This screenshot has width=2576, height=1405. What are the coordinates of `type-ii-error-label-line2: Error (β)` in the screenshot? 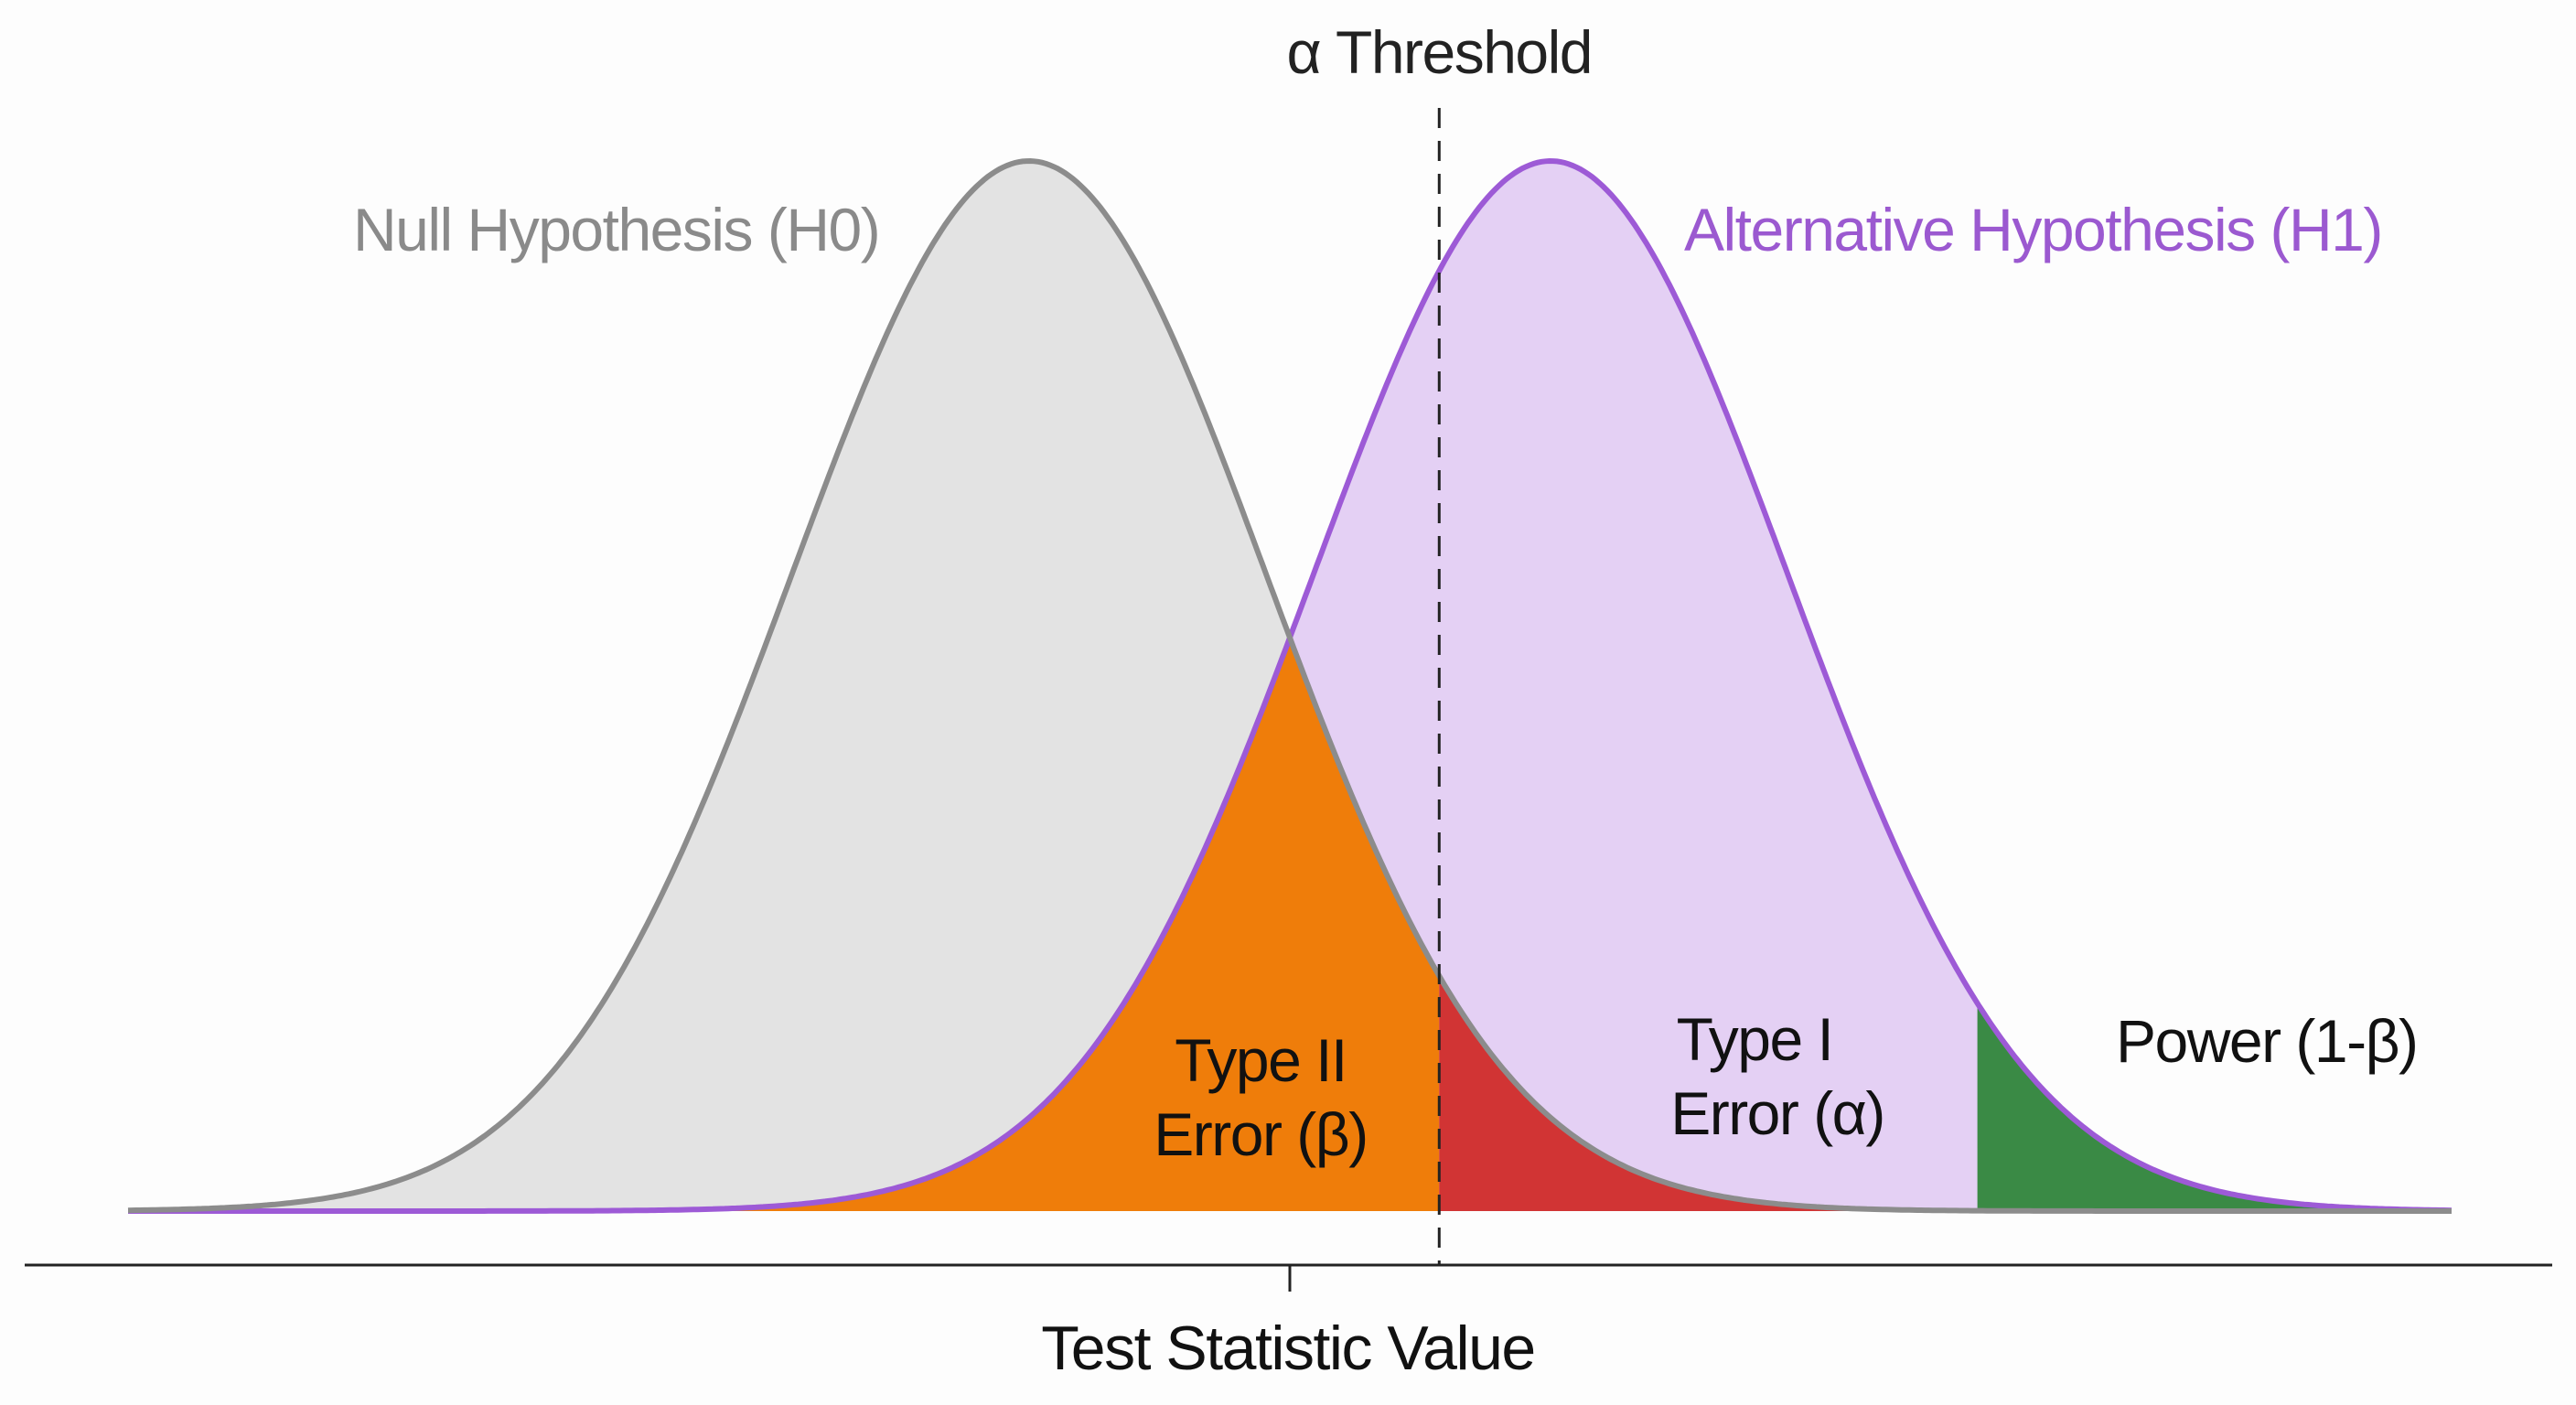 It's located at (1261, 1134).